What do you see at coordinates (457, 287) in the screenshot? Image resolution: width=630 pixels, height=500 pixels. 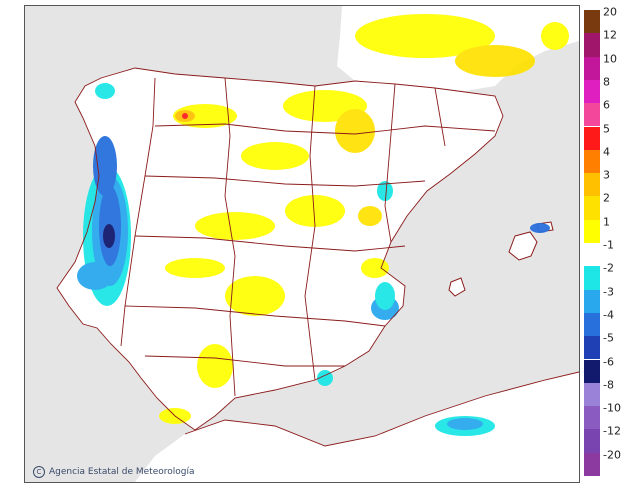 I see `ibiza-island` at bounding box center [457, 287].